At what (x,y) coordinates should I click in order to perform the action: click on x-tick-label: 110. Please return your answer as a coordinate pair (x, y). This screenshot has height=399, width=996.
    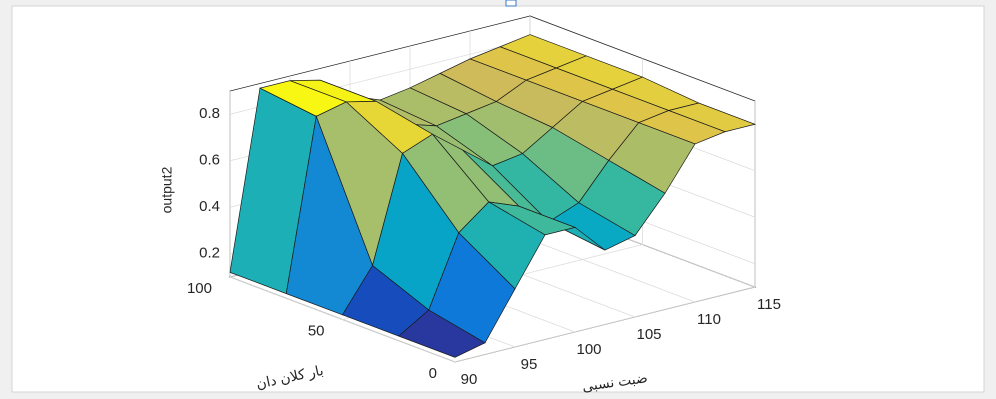
    Looking at the image, I should click on (709, 319).